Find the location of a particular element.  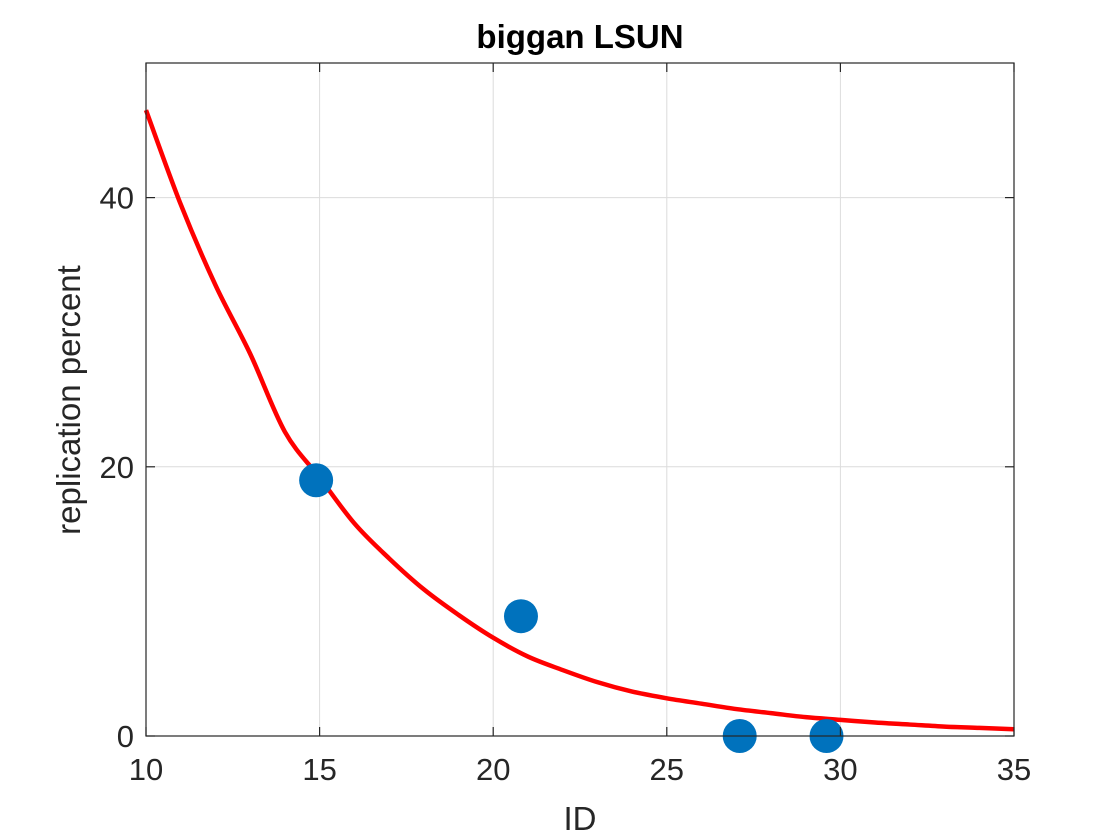

y-tick-label: 0 is located at coordinates (125, 736).